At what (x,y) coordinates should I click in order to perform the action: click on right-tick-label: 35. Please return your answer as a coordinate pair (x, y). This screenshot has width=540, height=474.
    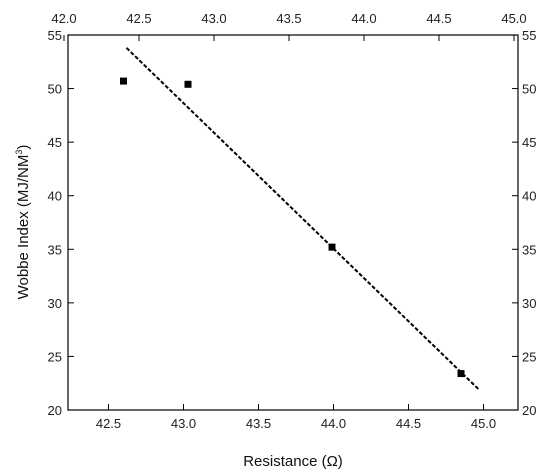
    Looking at the image, I should click on (529, 249).